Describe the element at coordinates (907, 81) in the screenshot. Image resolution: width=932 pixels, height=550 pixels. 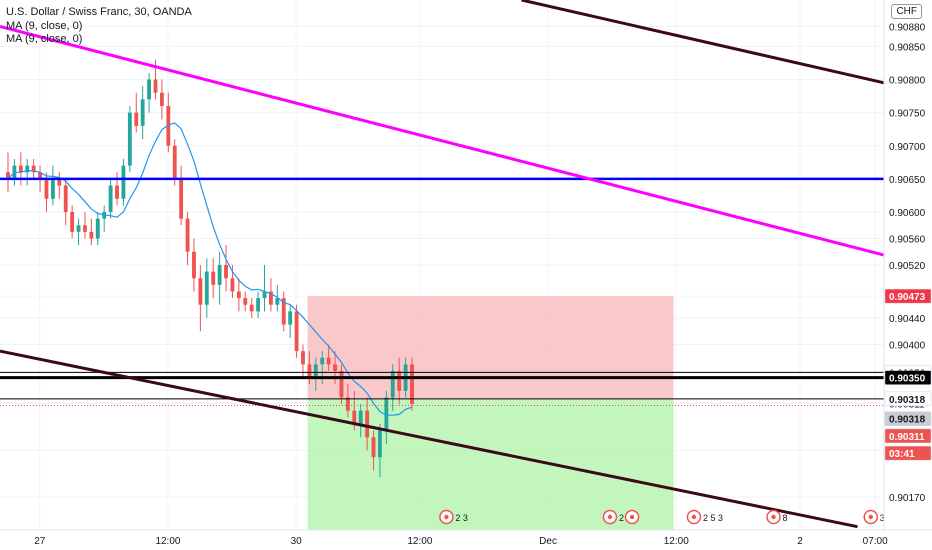
I see `price-tick-label: 0.90800` at that location.